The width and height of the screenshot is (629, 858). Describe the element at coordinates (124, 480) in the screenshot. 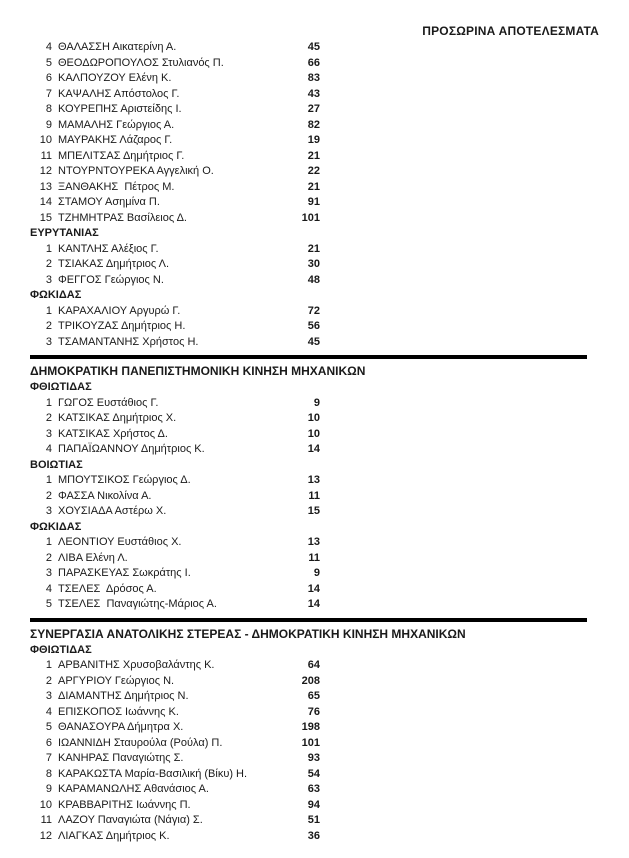

I see `candidate-name: ΜΠΟΥΤΣΙΚΟΣ Γεώργιος Δ.` at that location.